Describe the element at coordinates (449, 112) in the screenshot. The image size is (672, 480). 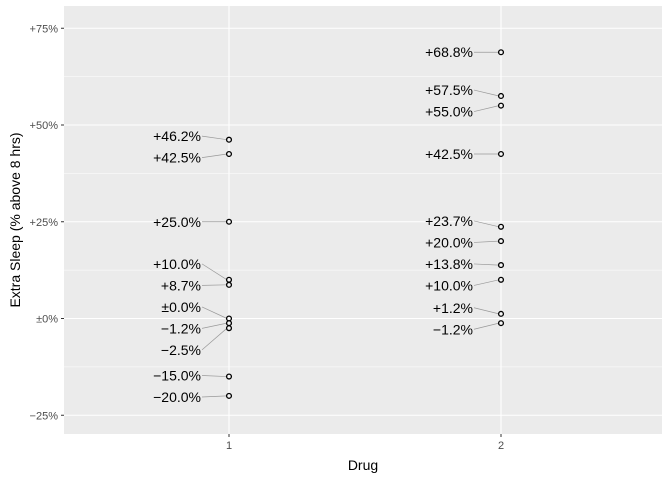
I see `data-label: +55.0%` at that location.